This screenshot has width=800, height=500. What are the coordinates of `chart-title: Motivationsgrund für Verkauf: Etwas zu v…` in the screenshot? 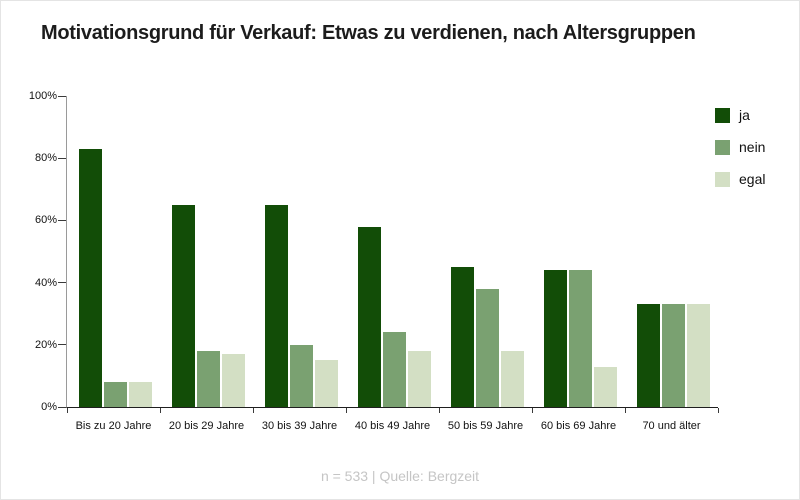 It's located at (368, 33).